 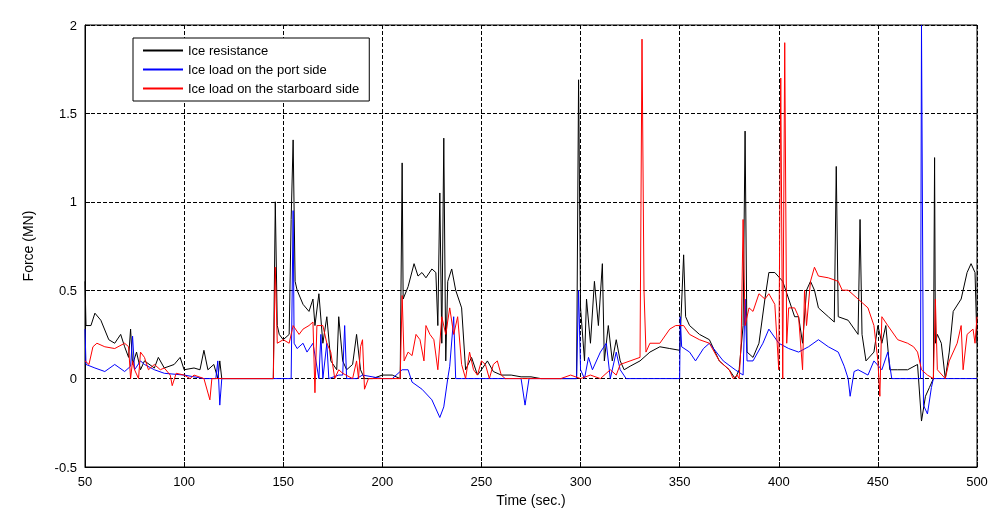 I want to click on legend-label: Ice load on the port side, so click(x=257, y=69).